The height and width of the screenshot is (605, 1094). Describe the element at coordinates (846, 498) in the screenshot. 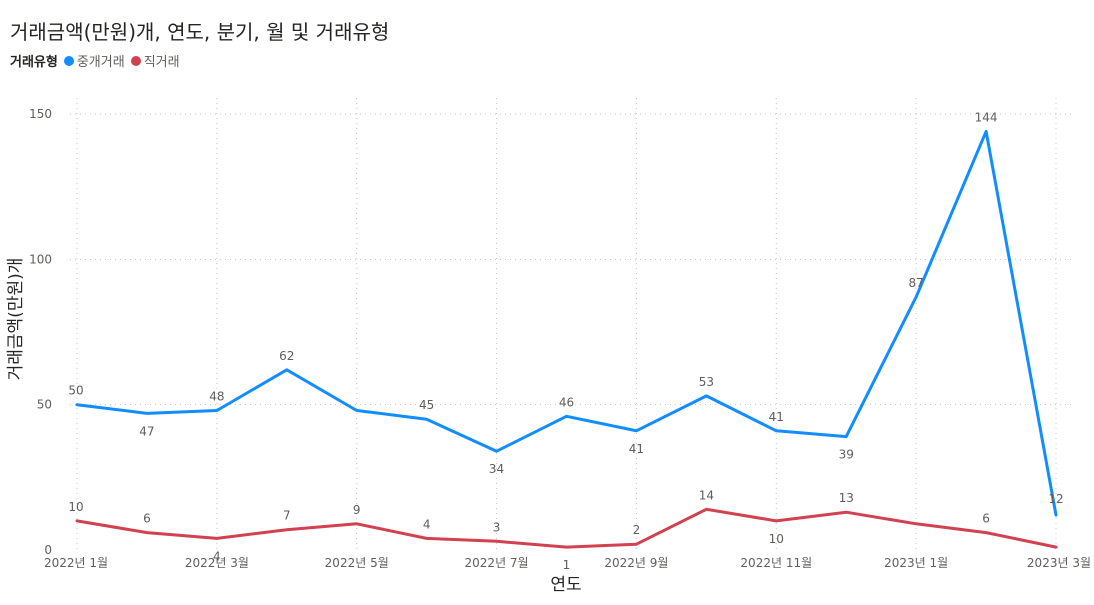

I see `data-label: 13` at that location.